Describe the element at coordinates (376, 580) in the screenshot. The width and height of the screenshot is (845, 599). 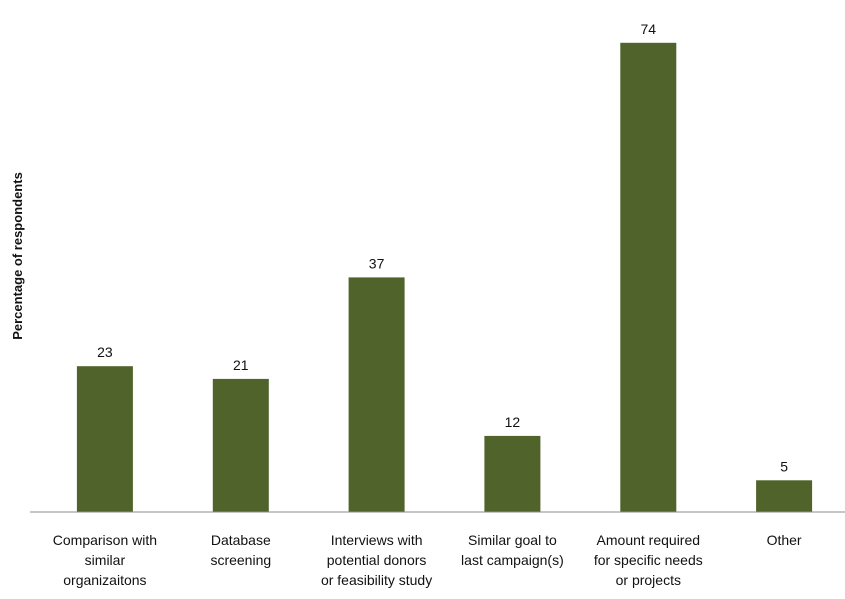
I see `x-tick-label-line: or feasibility study` at that location.